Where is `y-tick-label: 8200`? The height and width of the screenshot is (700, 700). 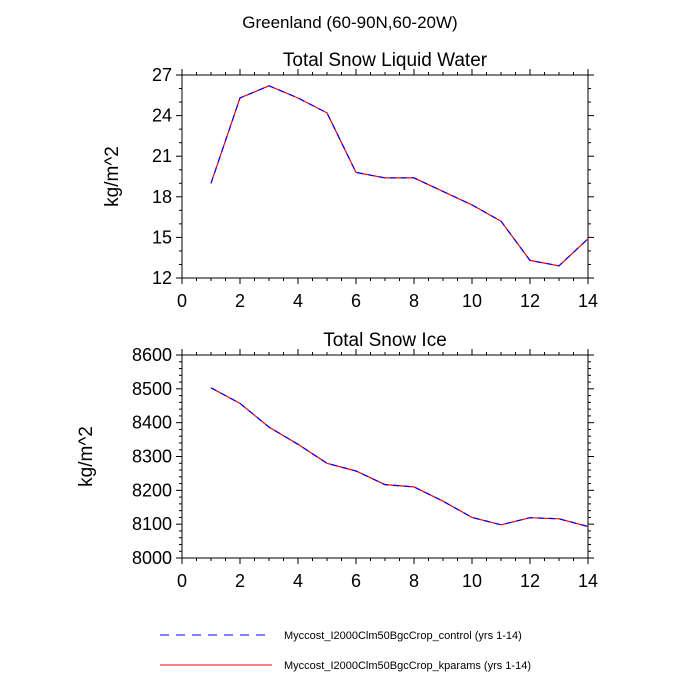 y-tick-label: 8200 is located at coordinates (152, 490).